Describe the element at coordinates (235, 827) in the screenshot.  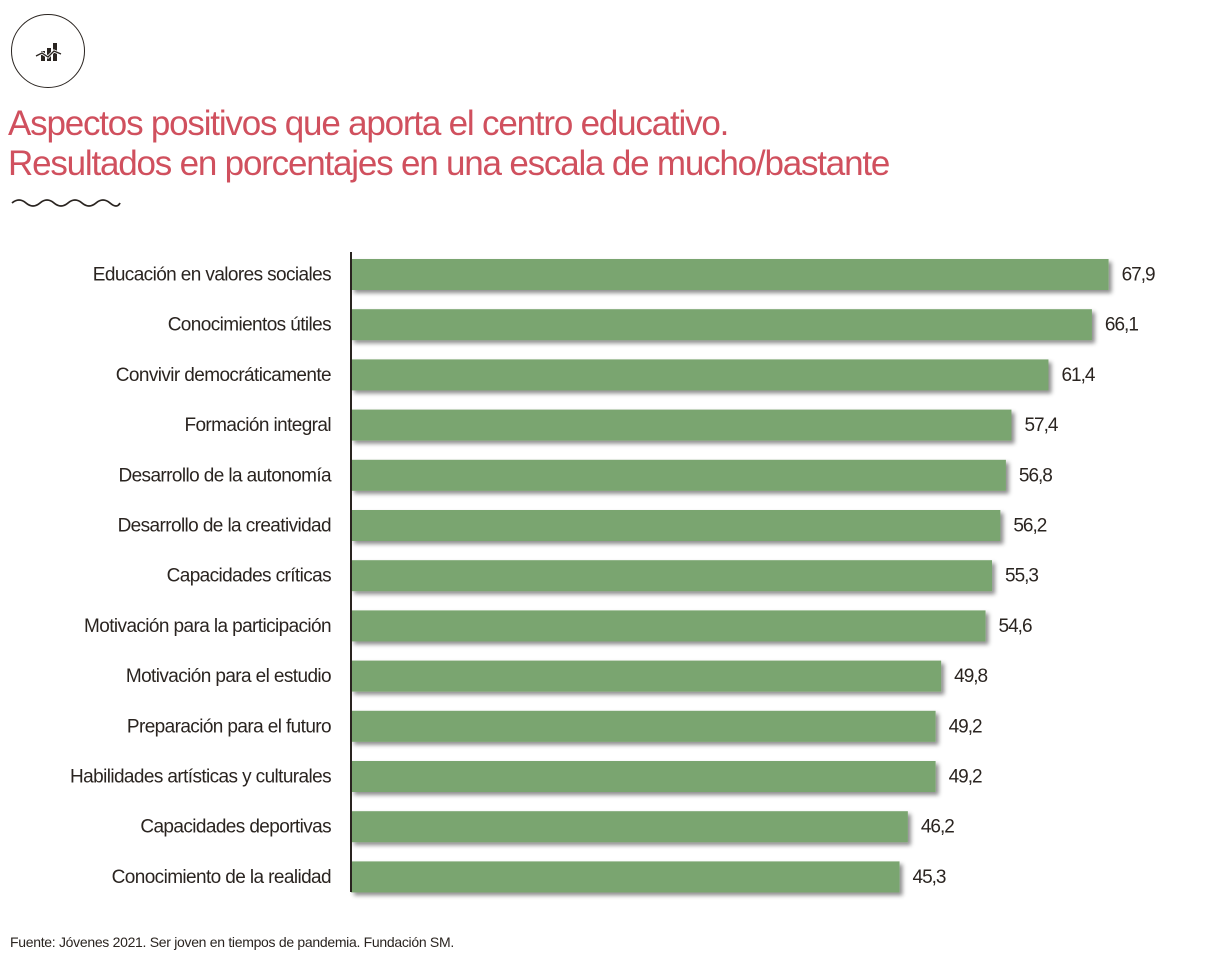
I see `category-label: Capacidades deportivas` at that location.